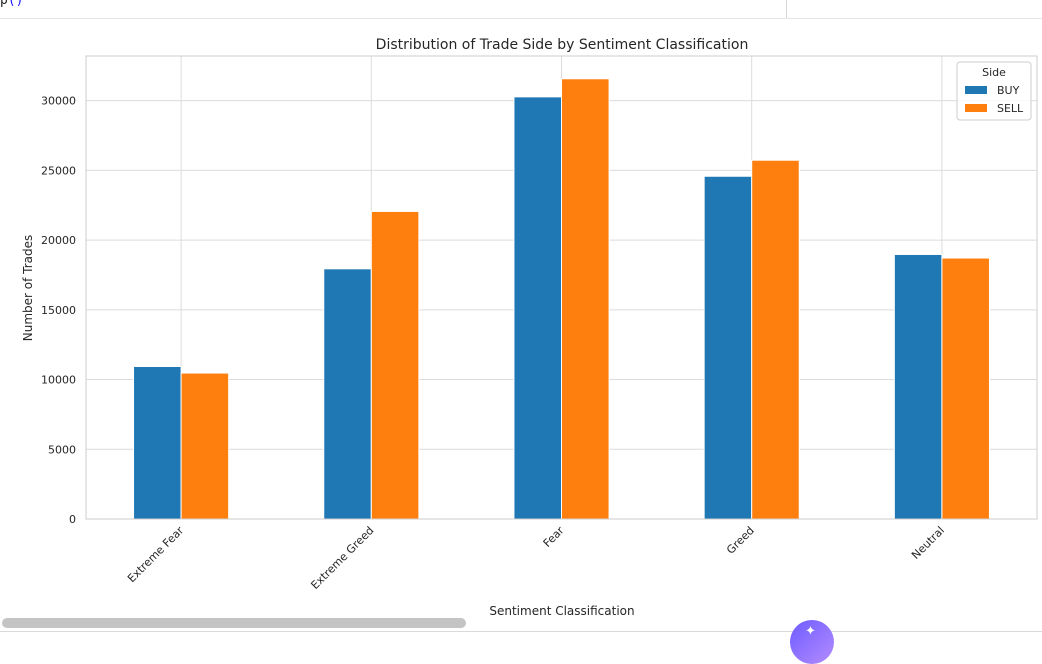  Describe the element at coordinates (976, 108) in the screenshot. I see `legend-swatch-sell` at that location.